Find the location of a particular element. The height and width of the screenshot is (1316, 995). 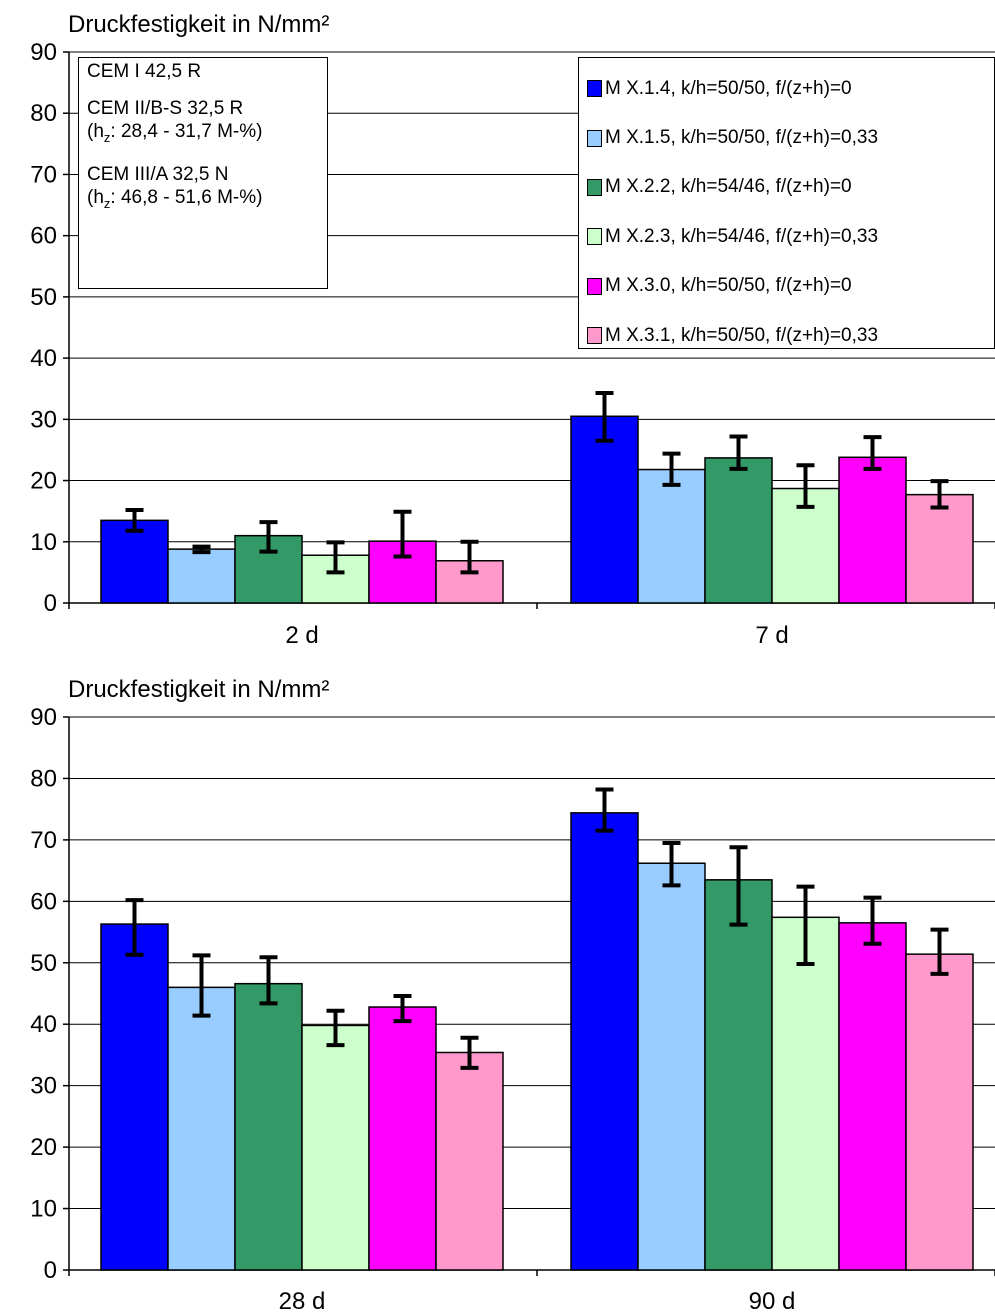

legend-item: M X.1.5, k/h=50/50, f/(z+h)=0,33 is located at coordinates (790, 137).